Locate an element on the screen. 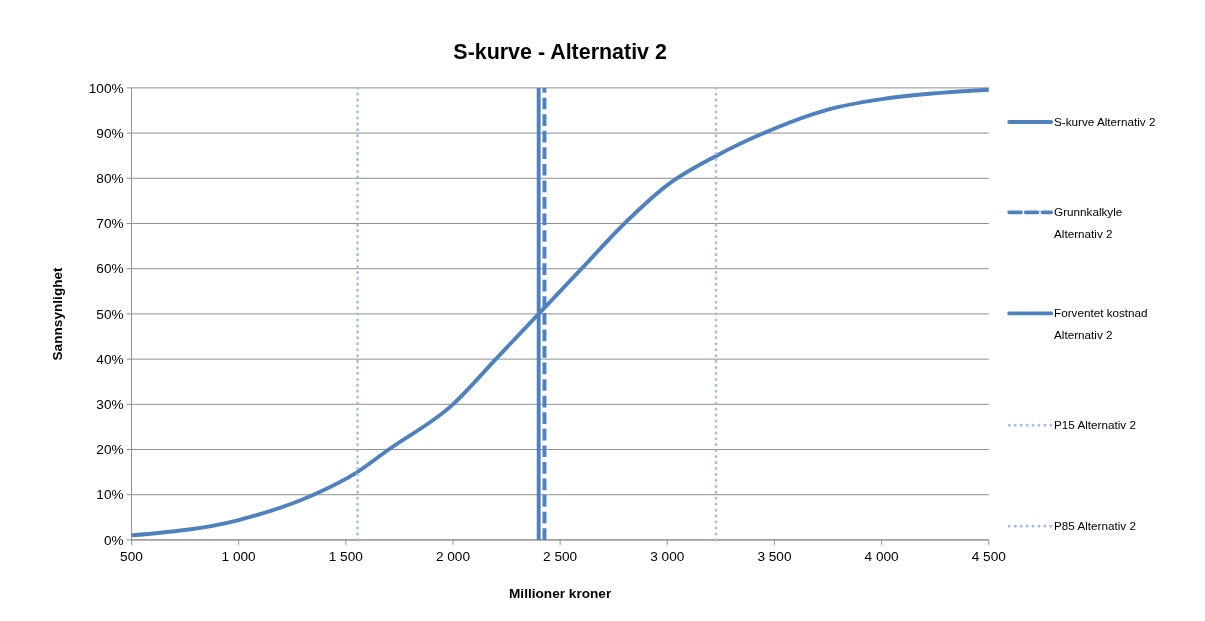 The width and height of the screenshot is (1205, 621). y-tick-label: 90% is located at coordinates (110, 133).